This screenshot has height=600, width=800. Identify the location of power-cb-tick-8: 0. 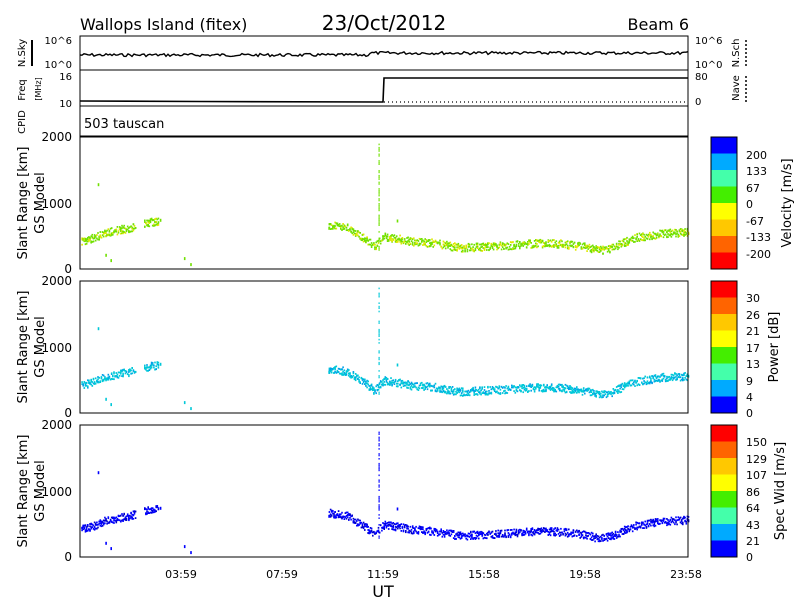
(749, 413).